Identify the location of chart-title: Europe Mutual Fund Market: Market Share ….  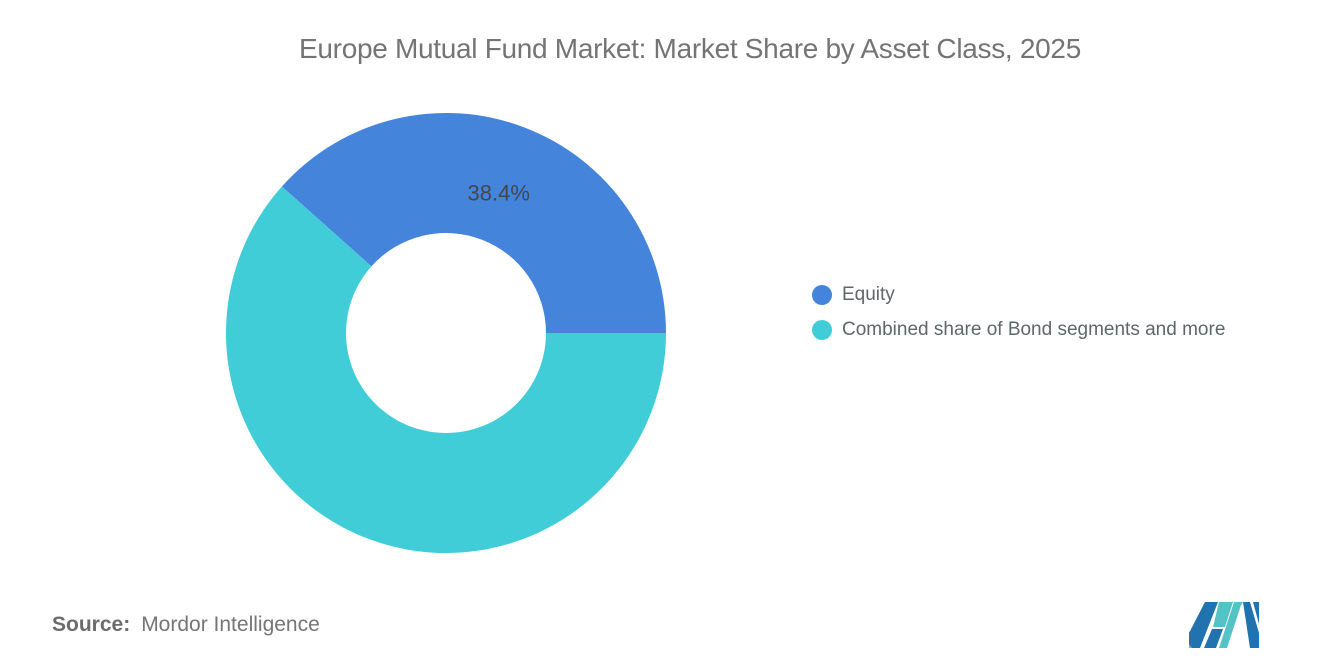
(690, 48).